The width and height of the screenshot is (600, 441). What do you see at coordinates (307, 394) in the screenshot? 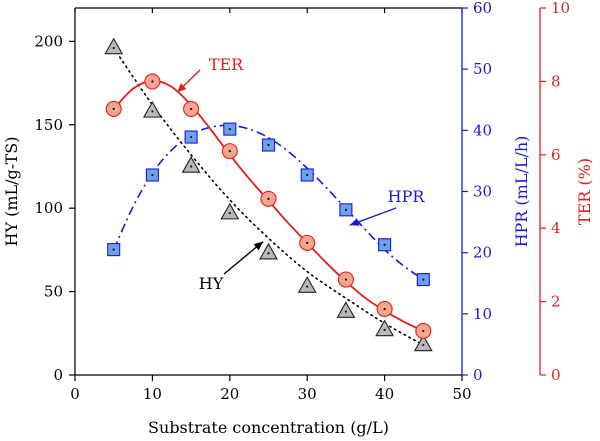
I see `x-tick-label: 30` at bounding box center [307, 394].